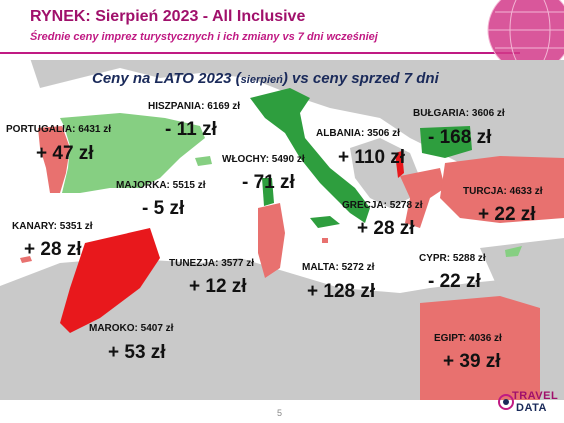 The image size is (564, 423). I want to click on map-sardinia, so click(268, 192).